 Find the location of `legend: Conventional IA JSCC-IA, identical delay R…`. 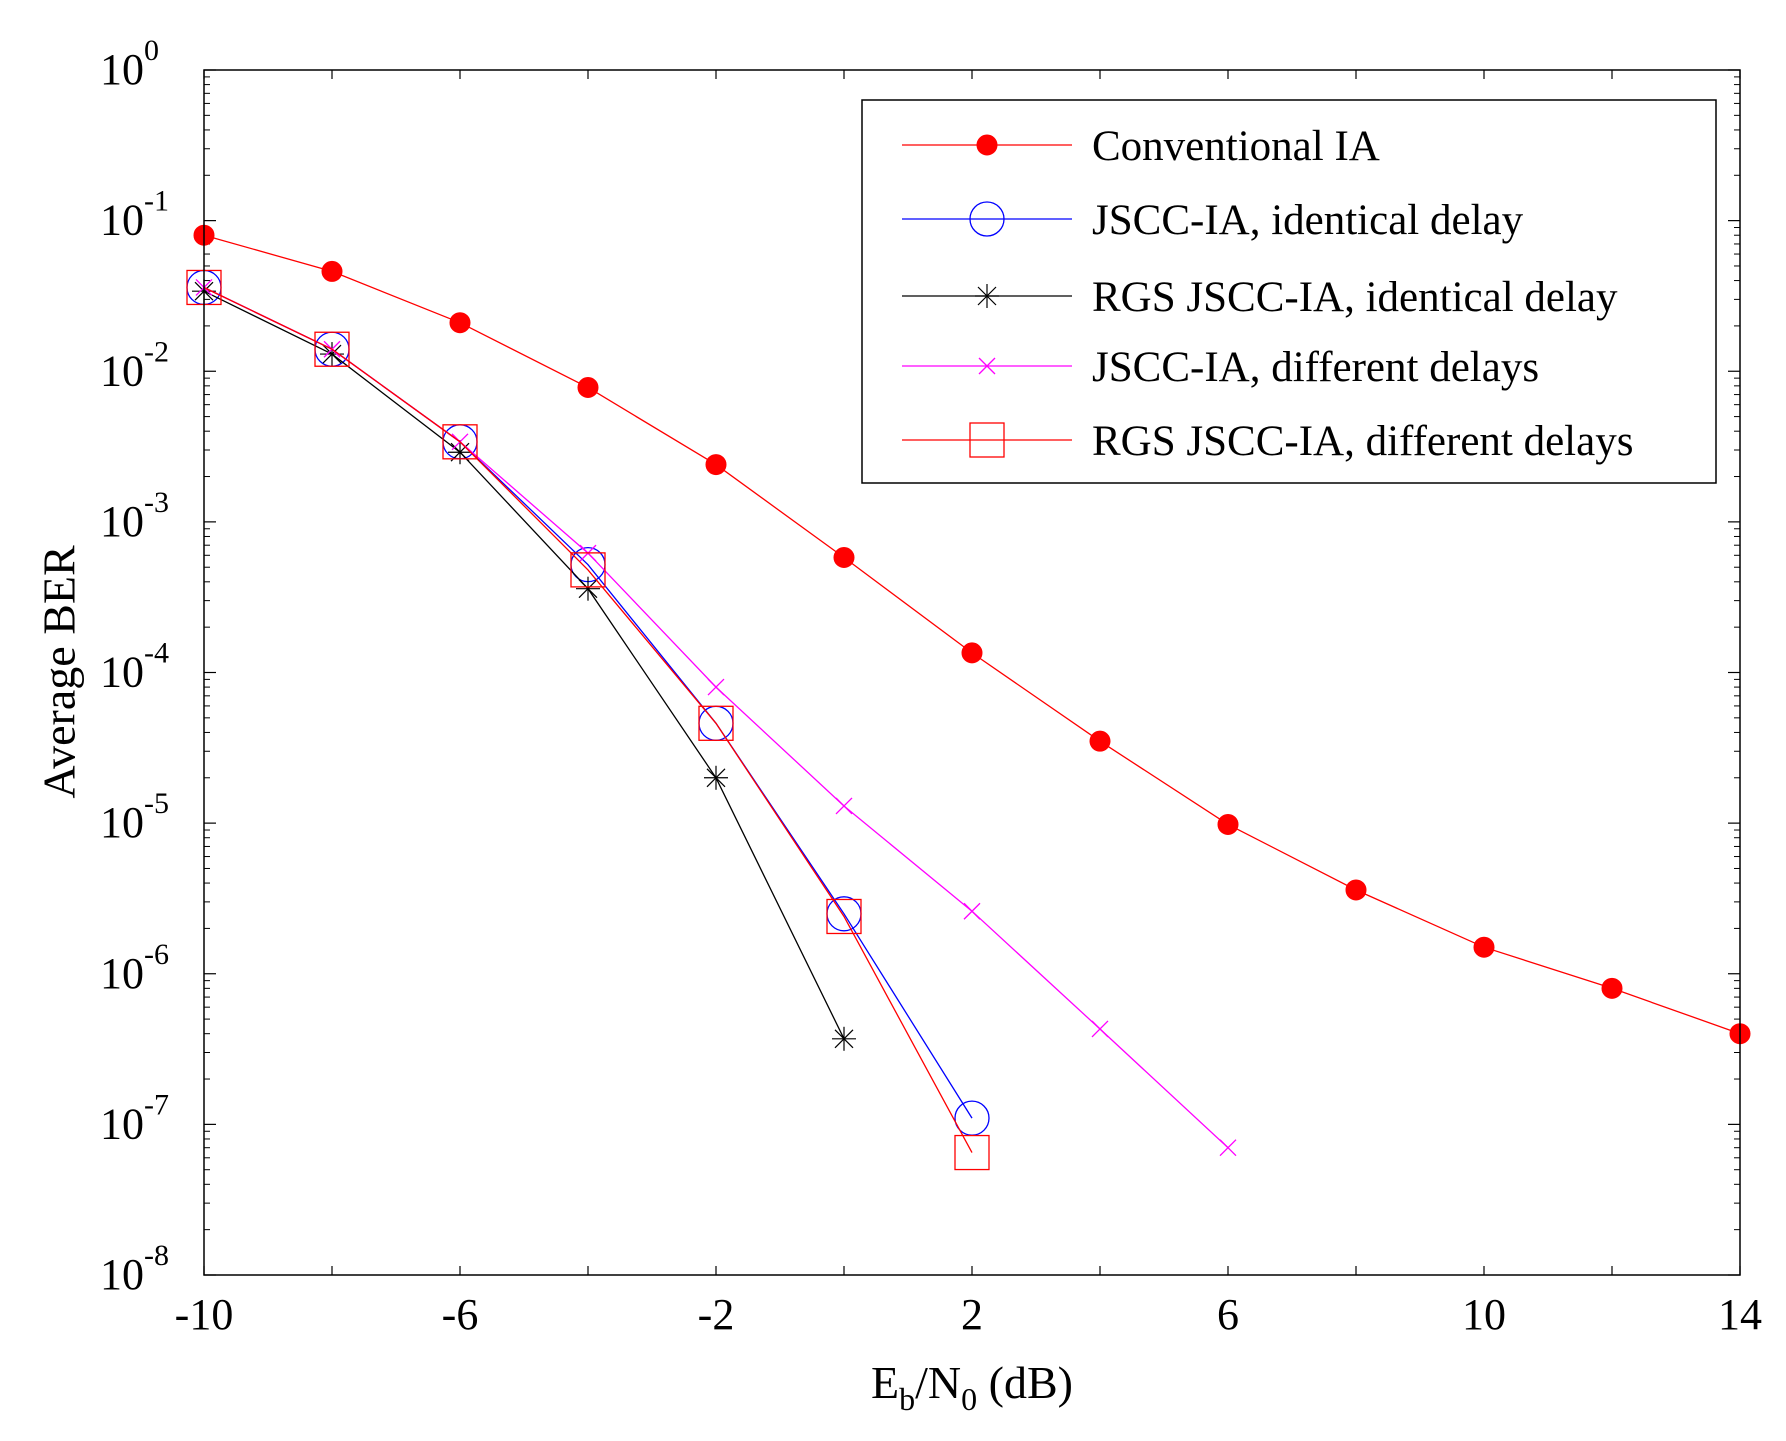

legend: Conventional IA JSCC-IA, identical delay R… is located at coordinates (1289, 291).